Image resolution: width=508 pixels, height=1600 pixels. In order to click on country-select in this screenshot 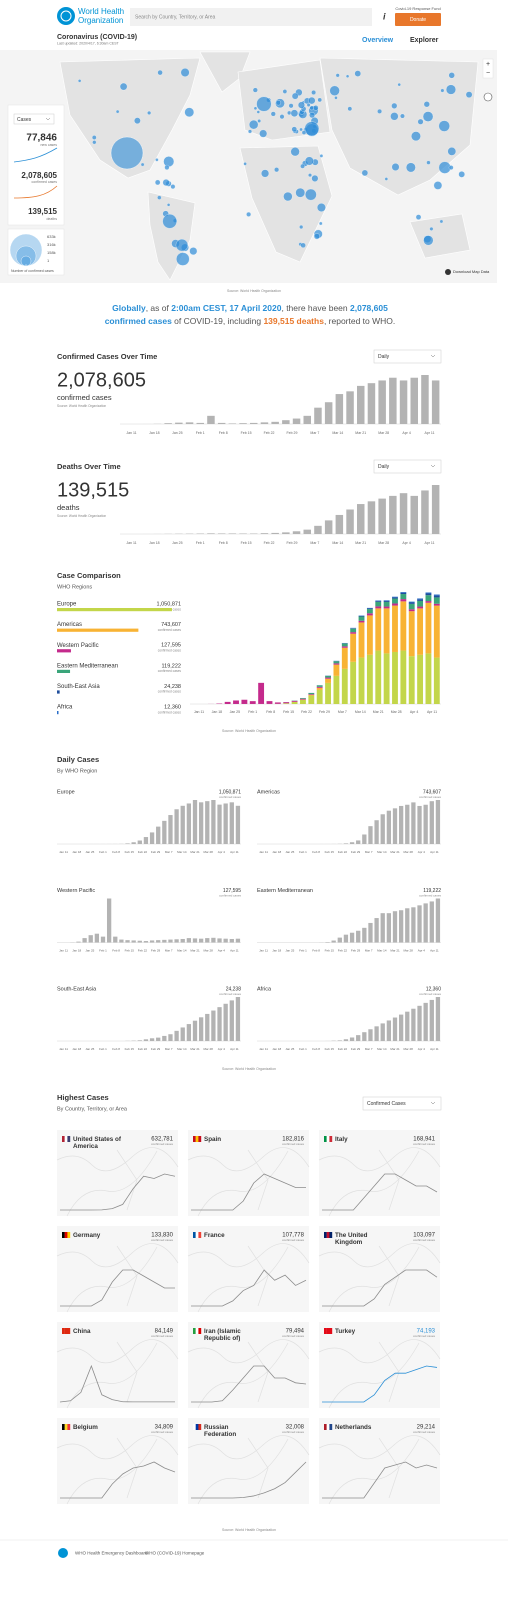, I will do `click(402, 1103)`.